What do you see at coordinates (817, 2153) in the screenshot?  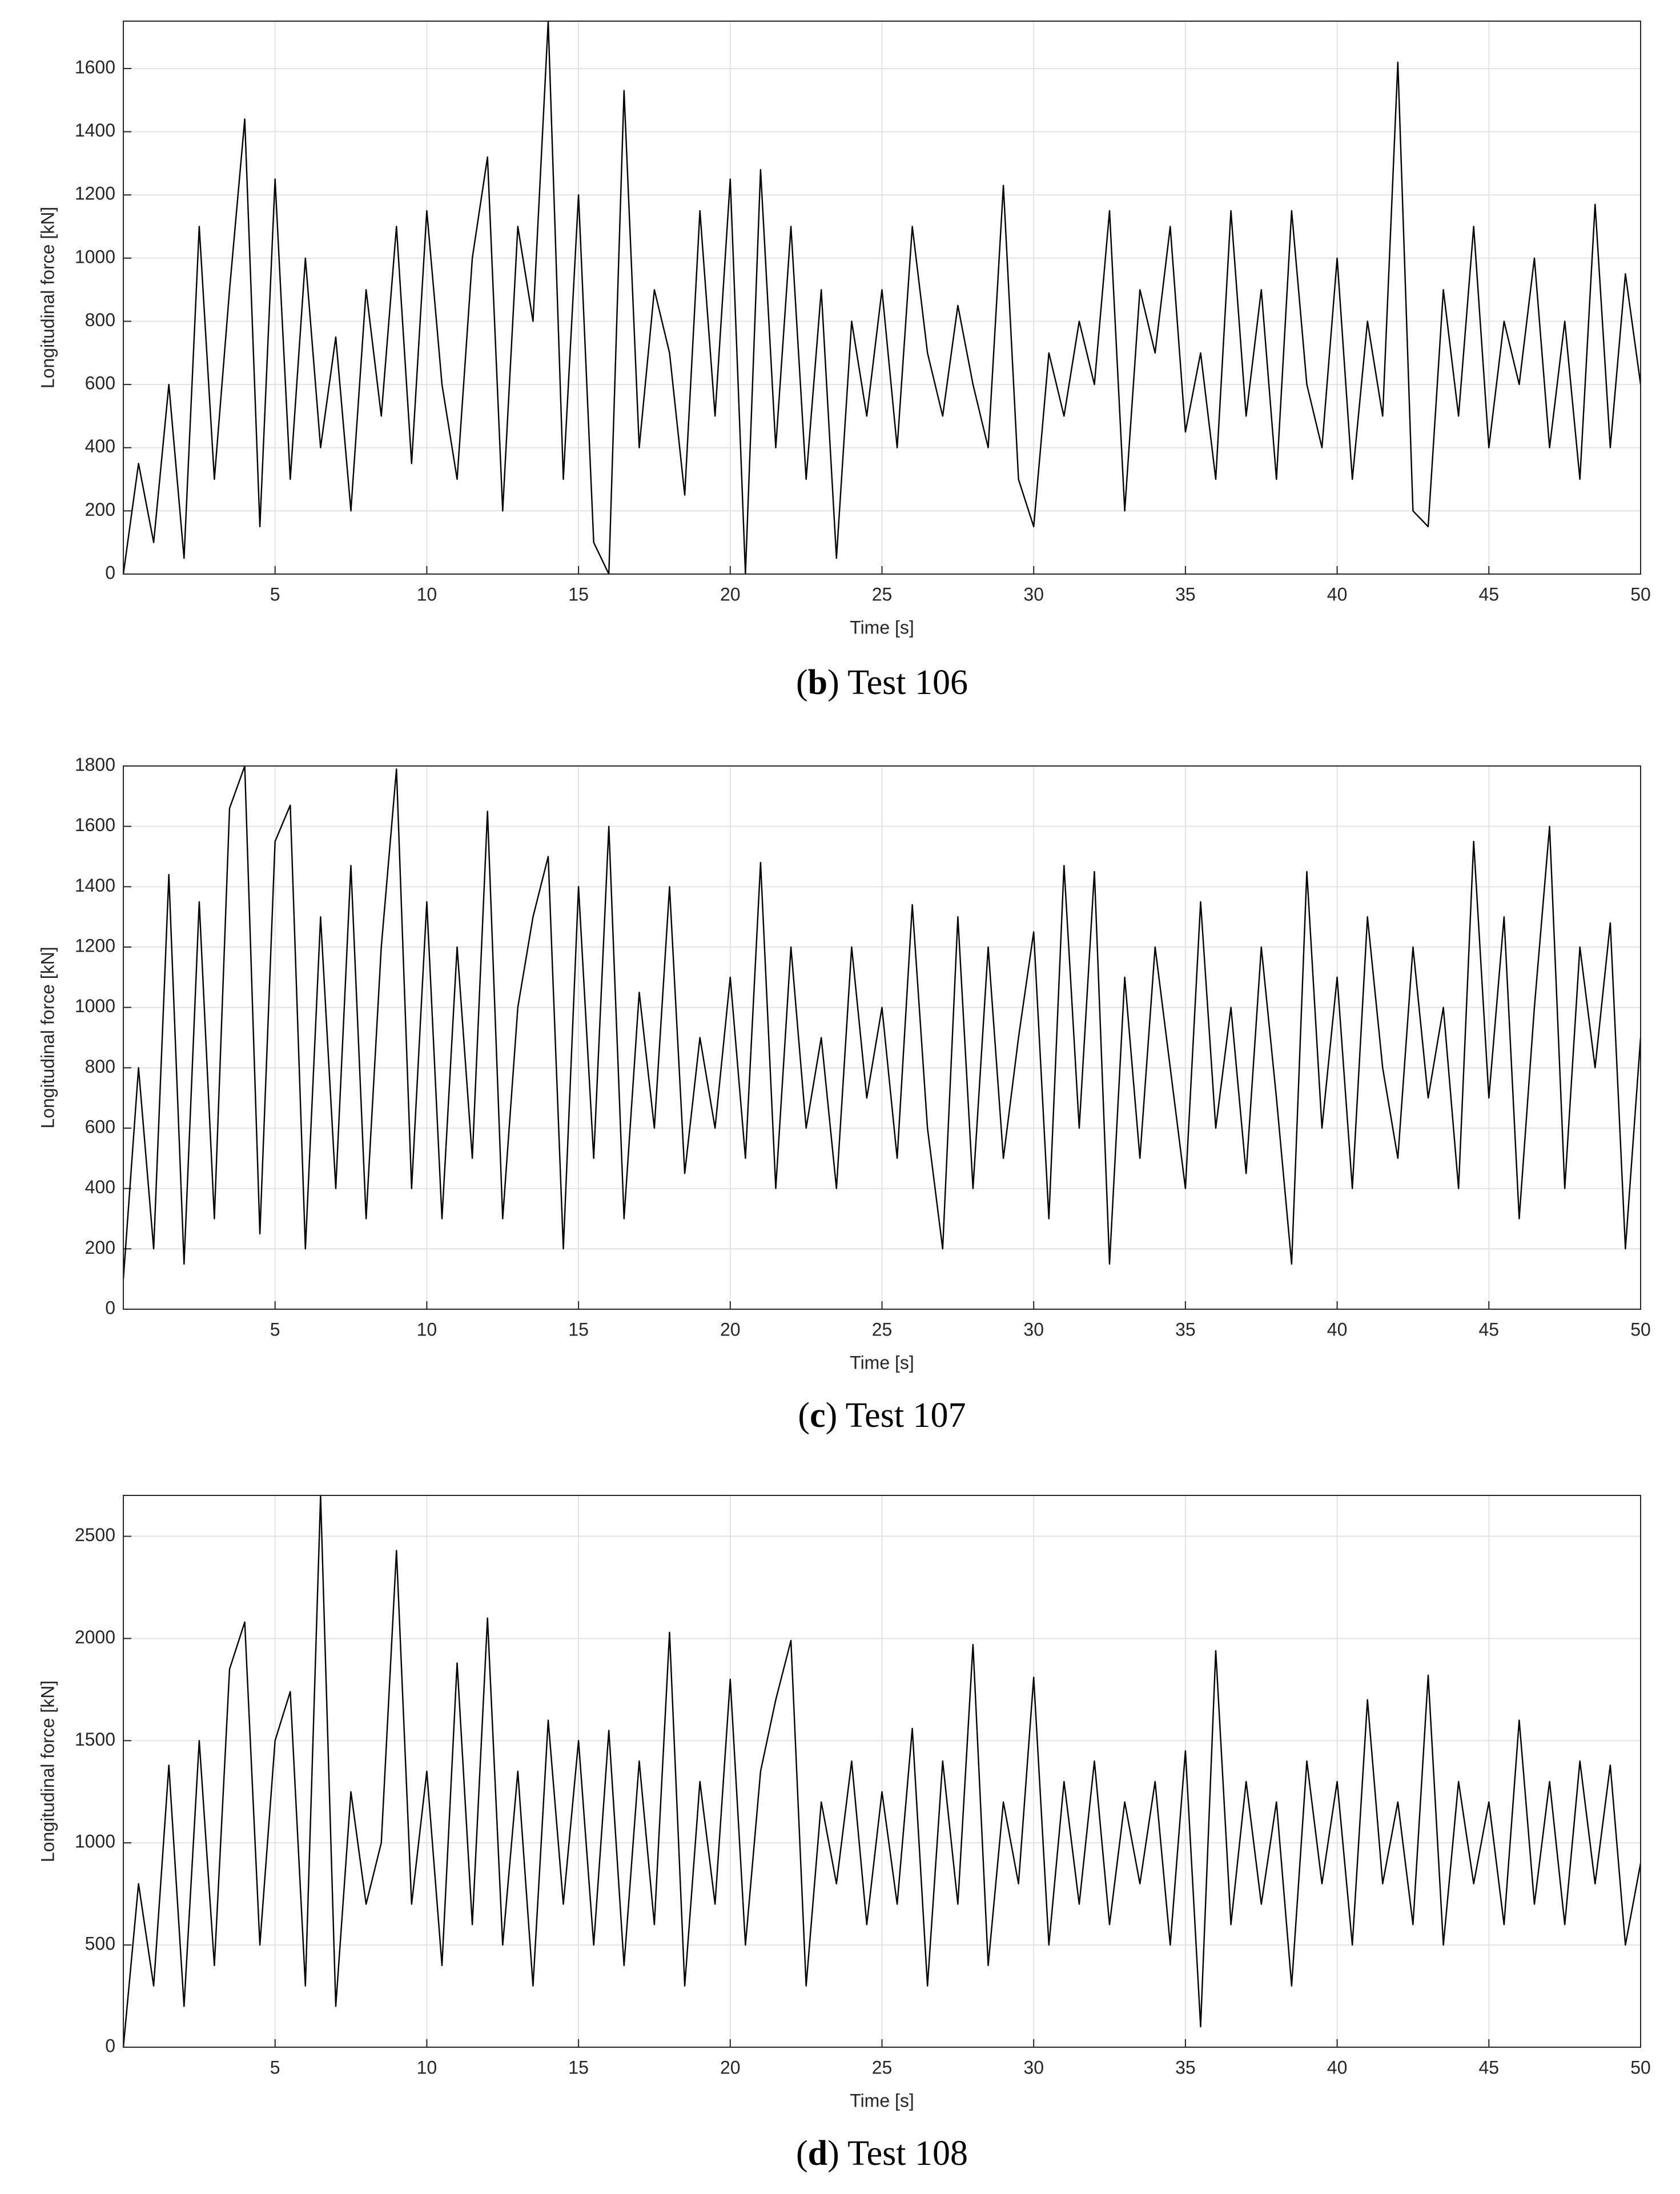 I see `caption-part: d` at bounding box center [817, 2153].